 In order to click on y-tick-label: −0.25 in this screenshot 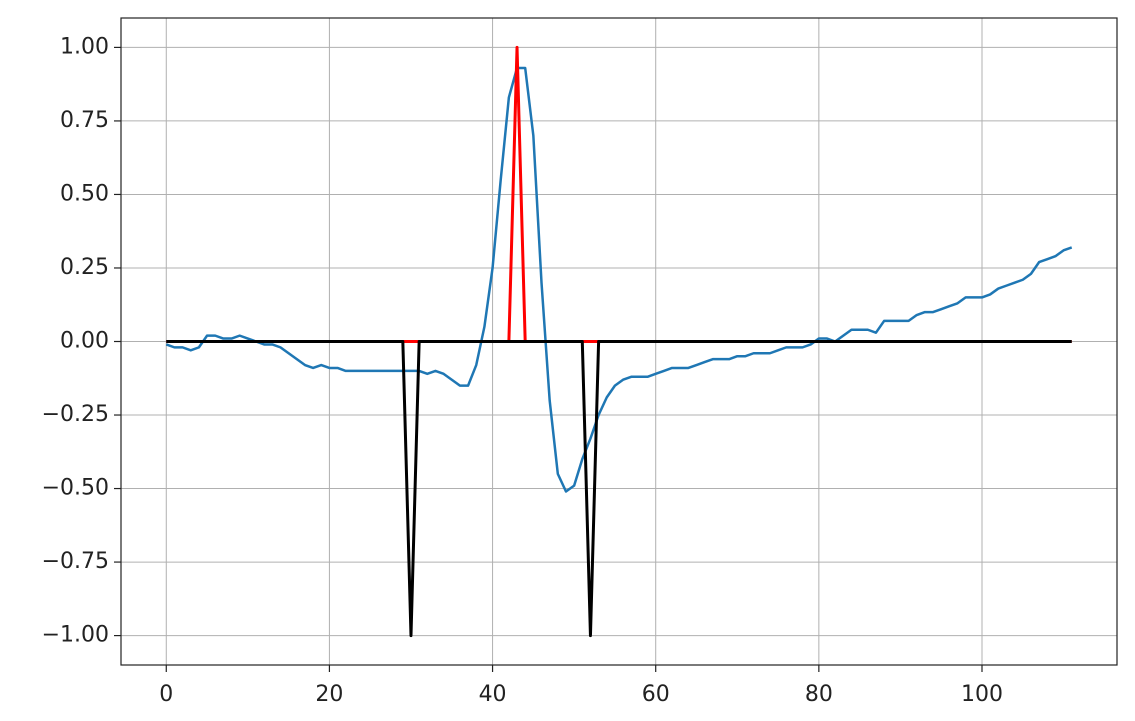, I will do `click(75, 414)`.